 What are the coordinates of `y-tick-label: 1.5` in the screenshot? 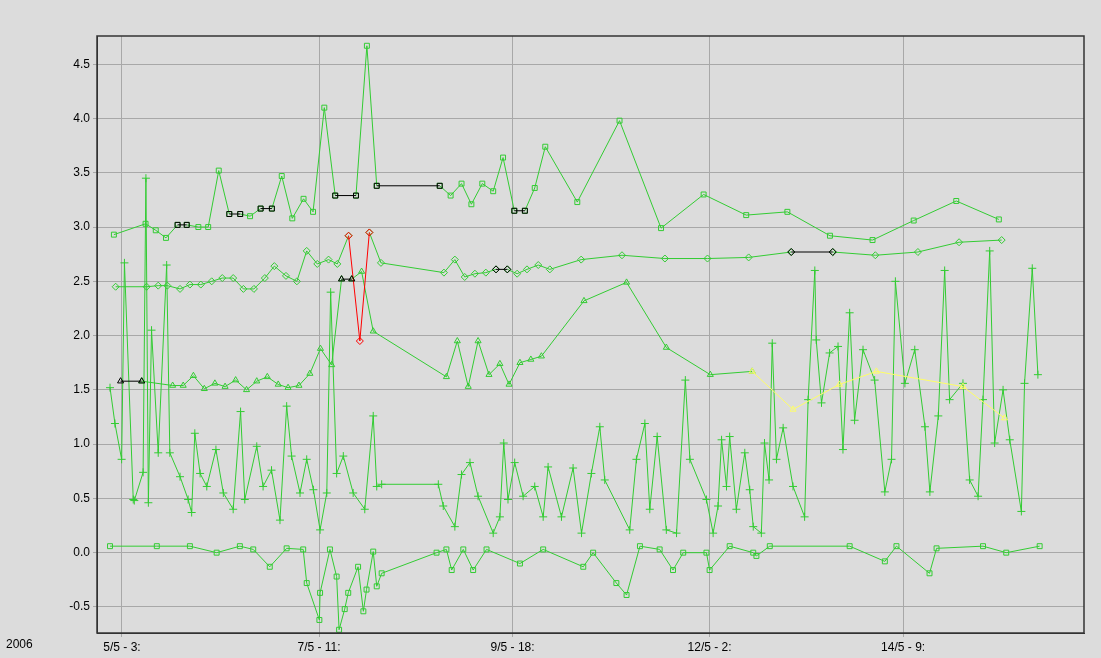 It's located at (82, 389).